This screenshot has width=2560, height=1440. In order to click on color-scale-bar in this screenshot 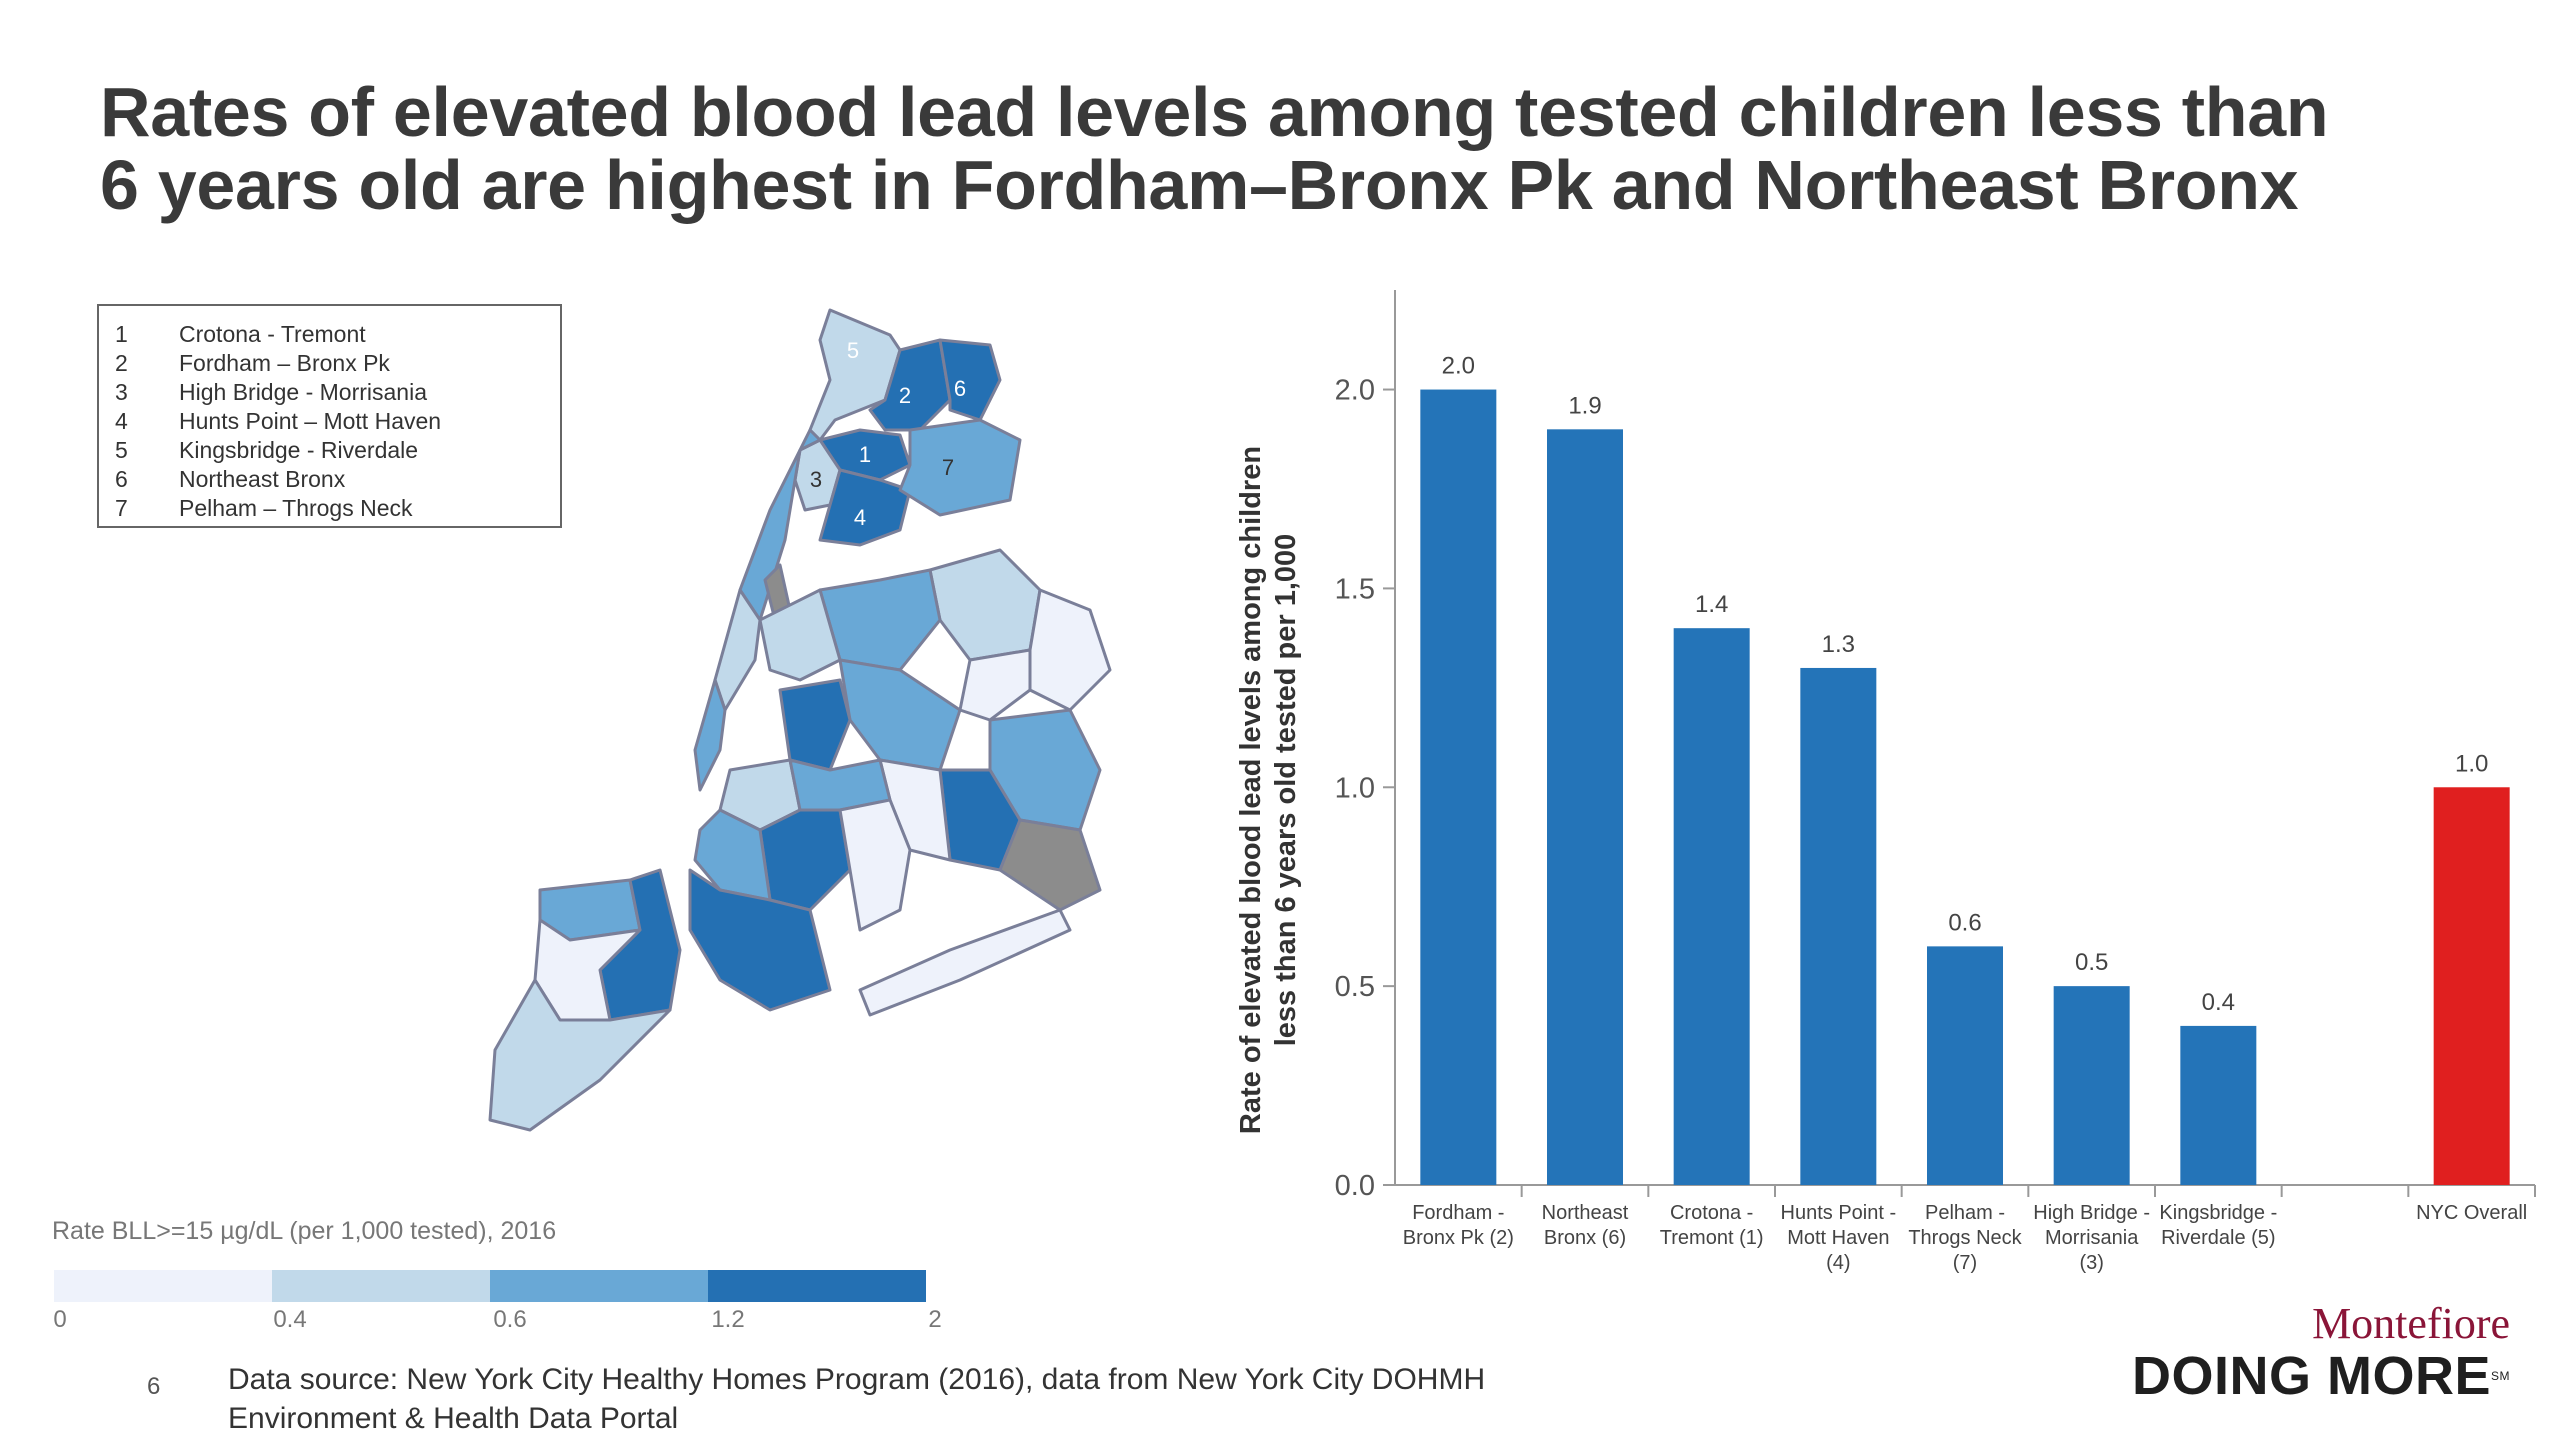, I will do `click(490, 1286)`.